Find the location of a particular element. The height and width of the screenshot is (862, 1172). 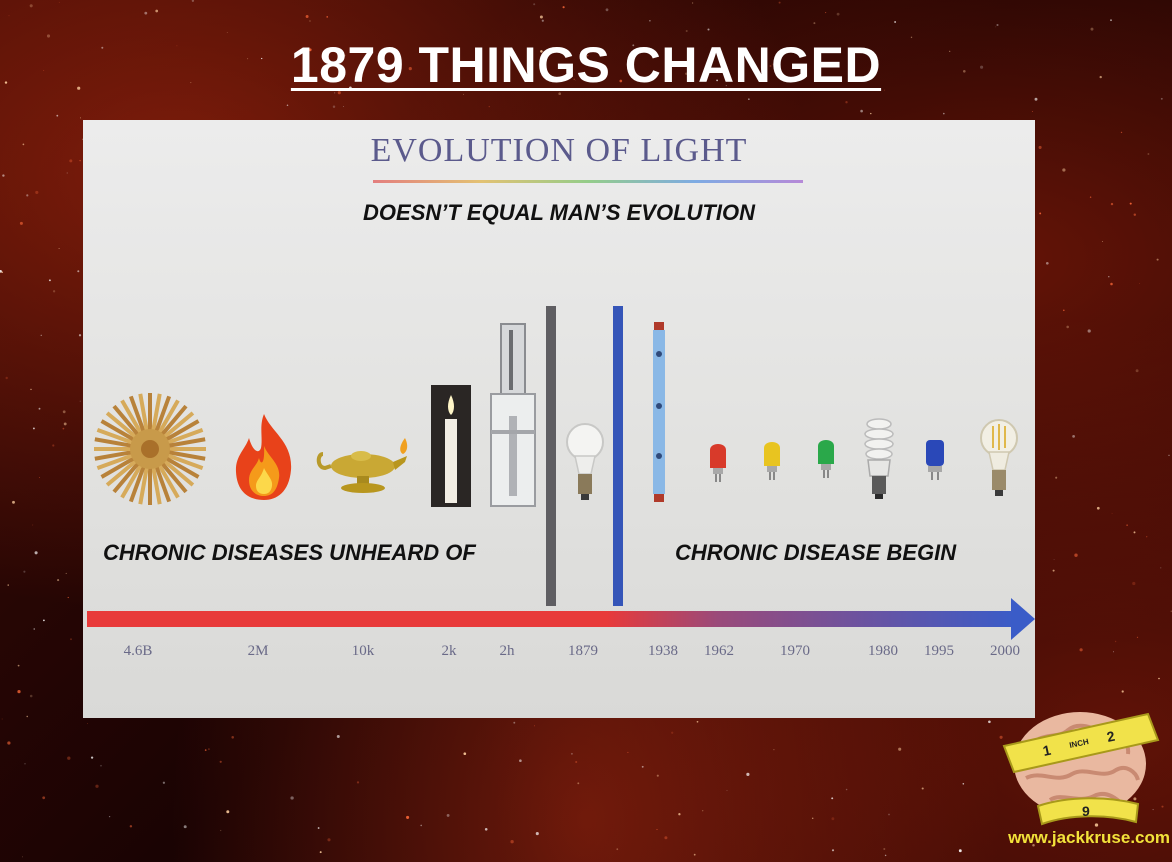

divider-line-gray is located at coordinates (551, 456).